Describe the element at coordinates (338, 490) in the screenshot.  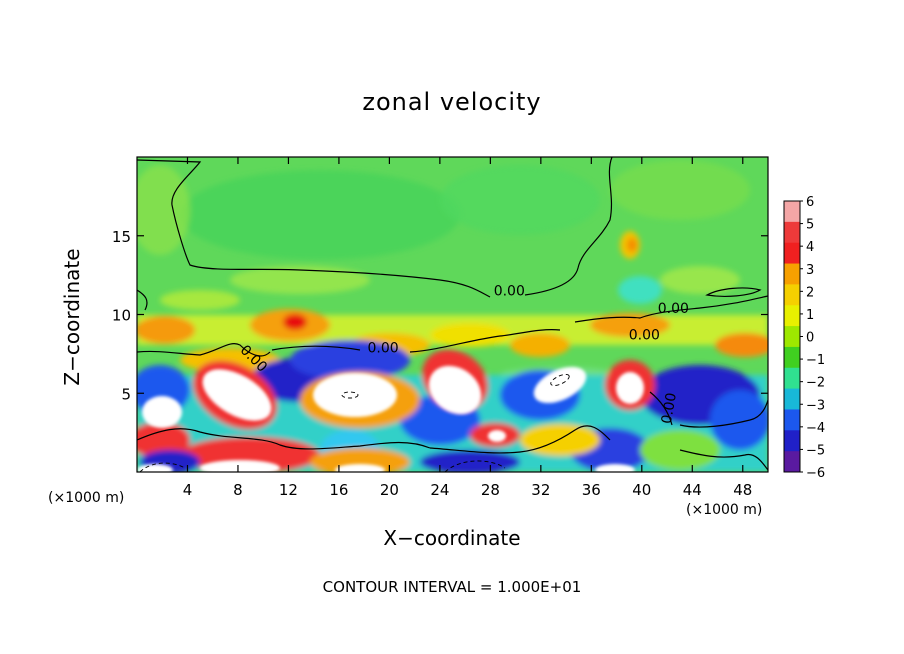
I see `x-tick-label: 16` at that location.